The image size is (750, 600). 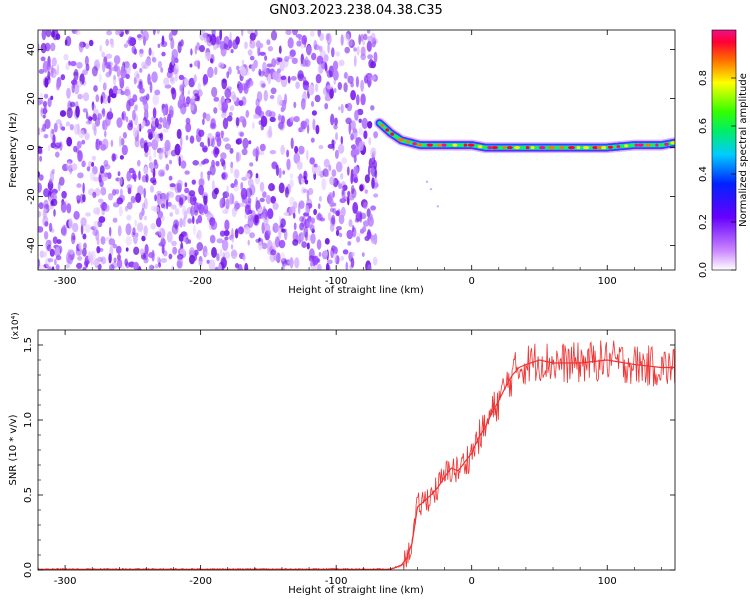 I want to click on x-tick-label: -200, so click(x=200, y=581).